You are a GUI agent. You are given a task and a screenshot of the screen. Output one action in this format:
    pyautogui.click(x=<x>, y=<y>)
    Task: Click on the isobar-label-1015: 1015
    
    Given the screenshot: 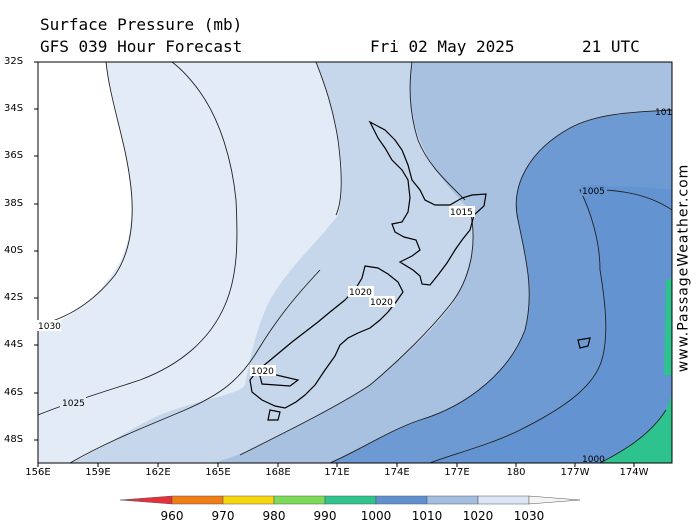 What is the action you would take?
    pyautogui.click(x=461, y=213)
    